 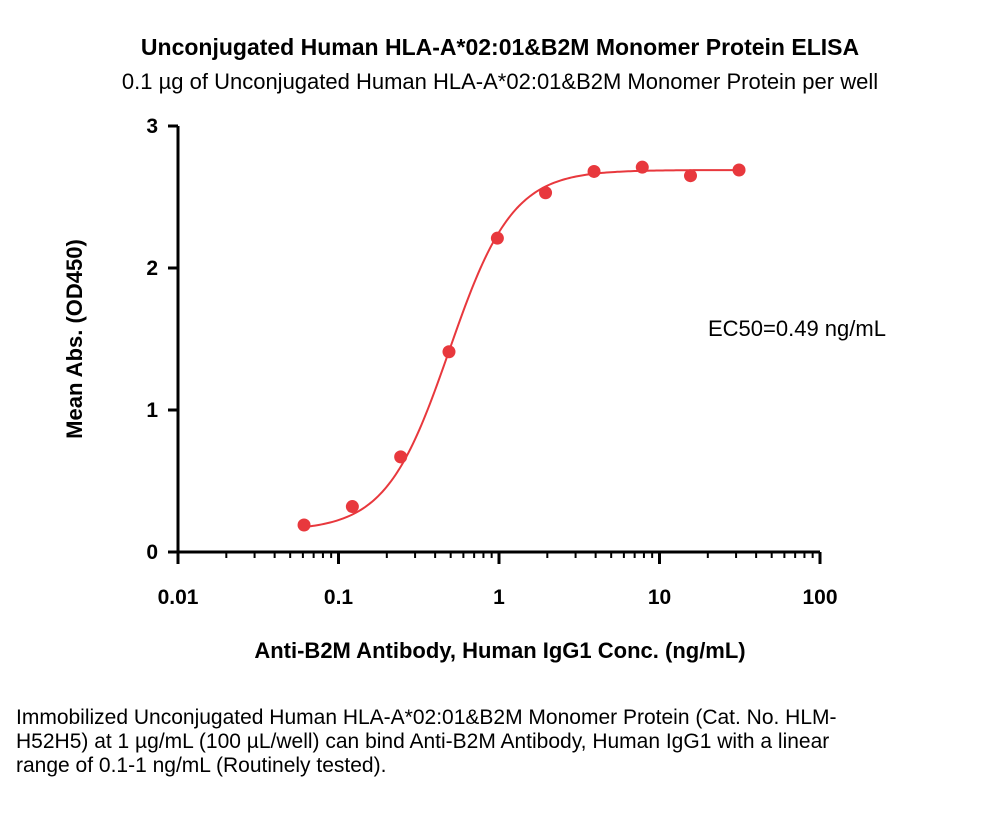 What do you see at coordinates (178, 597) in the screenshot?
I see `x-tick-label: 0.01` at bounding box center [178, 597].